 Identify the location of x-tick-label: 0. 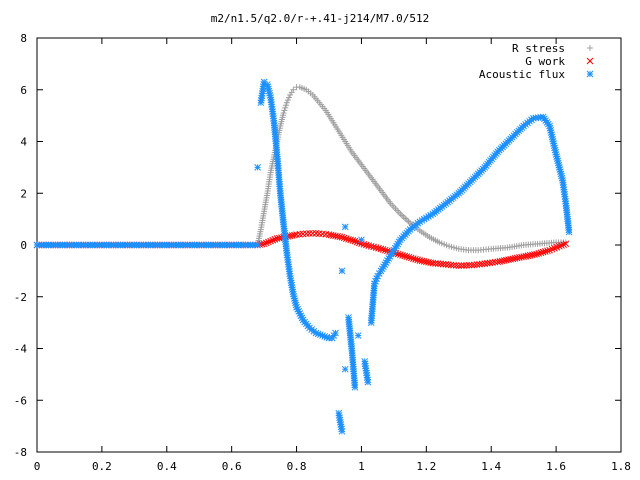
(37, 466).